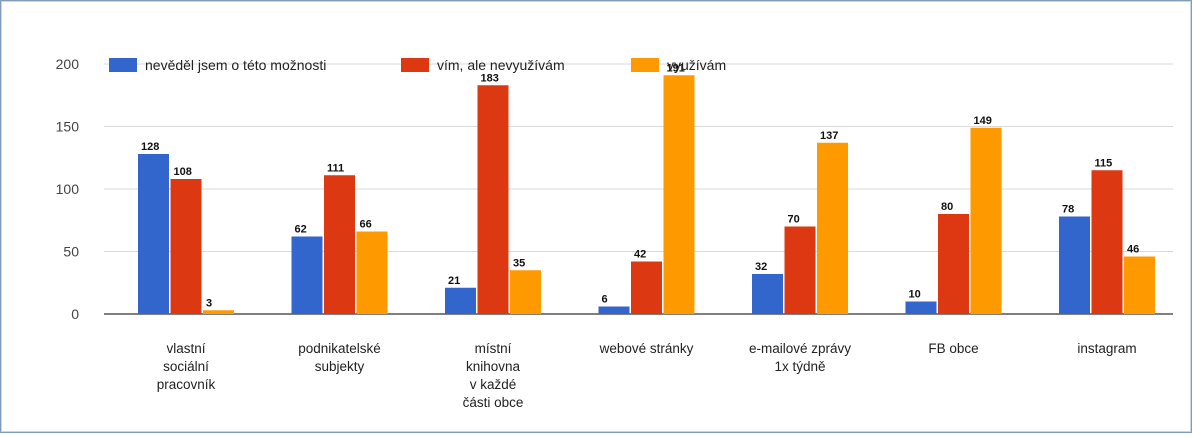  I want to click on y-tick-label: 100, so click(68, 189).